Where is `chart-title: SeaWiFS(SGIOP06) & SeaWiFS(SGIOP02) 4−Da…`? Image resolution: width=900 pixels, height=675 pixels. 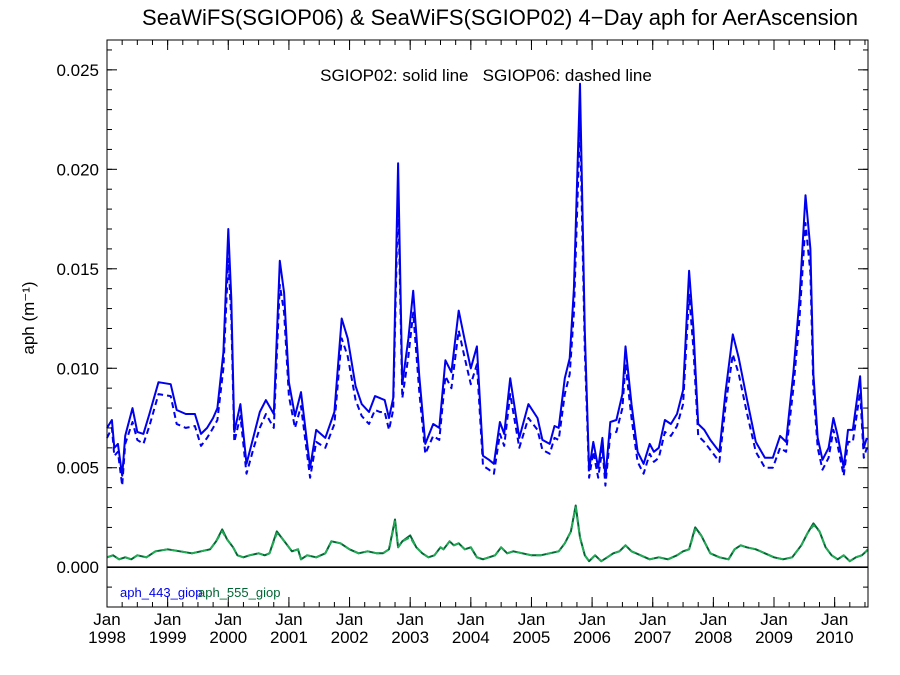
chart-title: SeaWiFS(SGIOP06) & SeaWiFS(SGIOP02) 4−Da… is located at coordinates (500, 17).